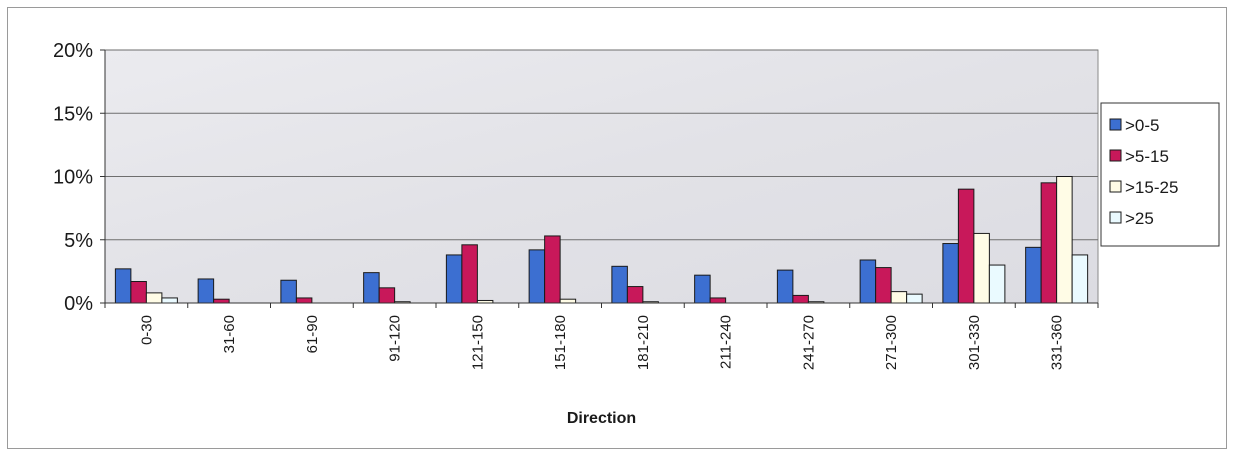 The height and width of the screenshot is (454, 1234). Describe the element at coordinates (891, 342) in the screenshot. I see `x-tick-label: 271-300` at that location.